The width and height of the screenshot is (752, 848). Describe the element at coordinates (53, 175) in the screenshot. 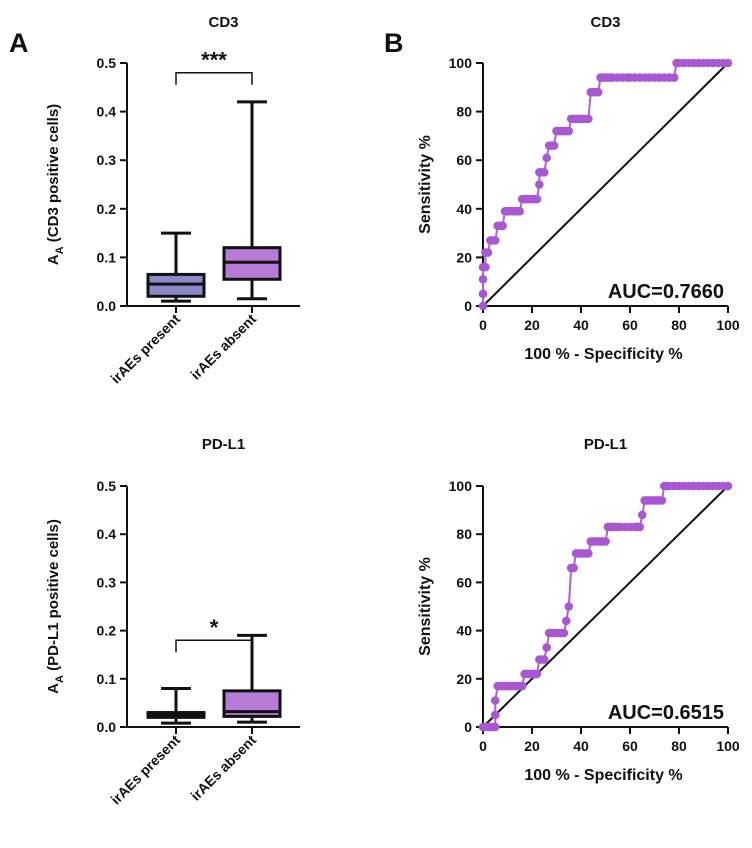

I see `y-axis-label-text: (CD3 positive cells)` at that location.